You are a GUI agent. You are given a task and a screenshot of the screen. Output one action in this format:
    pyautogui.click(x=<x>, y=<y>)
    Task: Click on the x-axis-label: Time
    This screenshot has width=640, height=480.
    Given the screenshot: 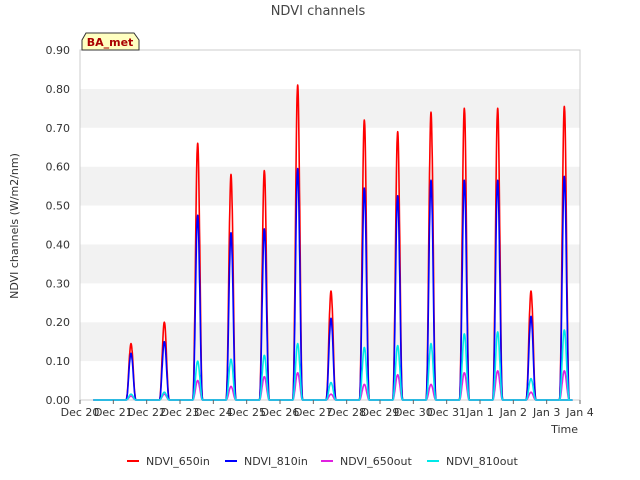 What is the action you would take?
    pyautogui.click(x=564, y=429)
    